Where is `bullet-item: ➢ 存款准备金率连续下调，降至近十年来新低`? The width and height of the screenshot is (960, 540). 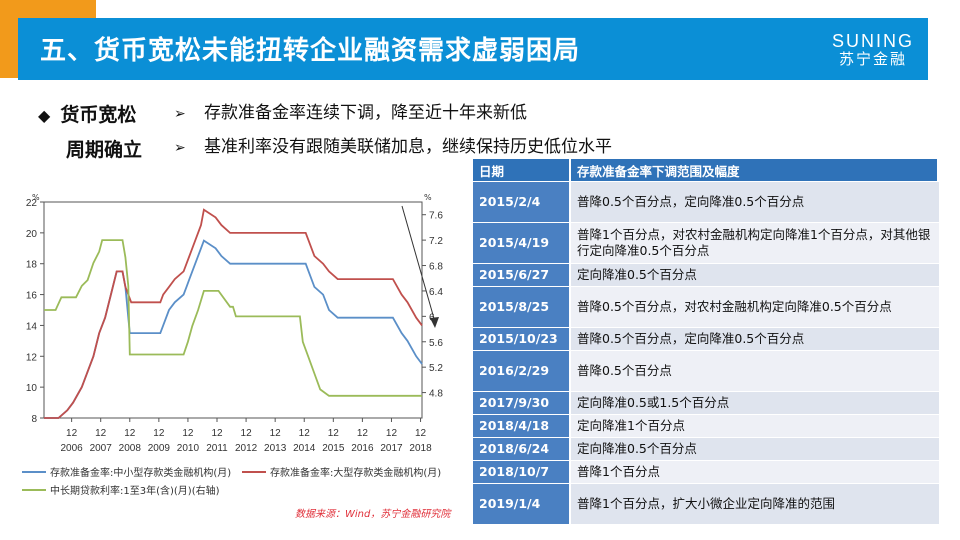 bullet-item: ➢ 存款准备金率连续下调，降至近十年来新低 is located at coordinates (393, 113).